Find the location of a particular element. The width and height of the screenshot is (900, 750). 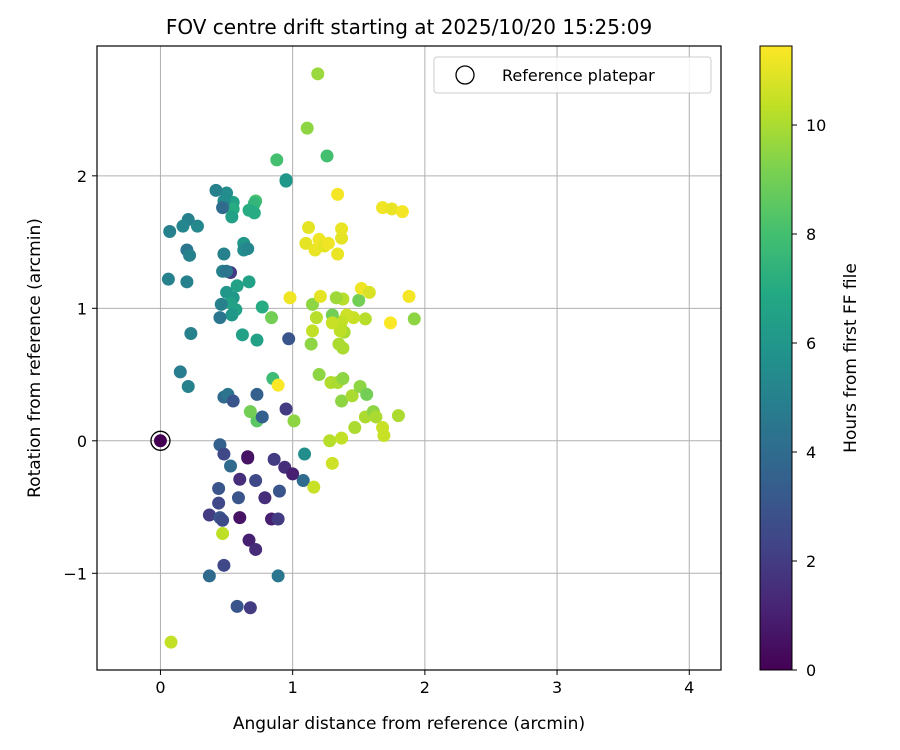

y-tick-label: −1 is located at coordinates (75, 573).